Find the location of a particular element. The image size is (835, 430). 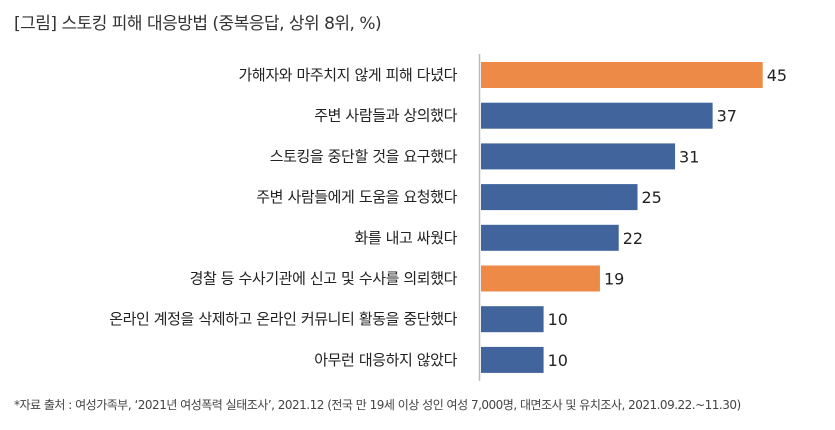

category-label: 스토킹을 중단할 것을 요구했다 is located at coordinates (364, 156).